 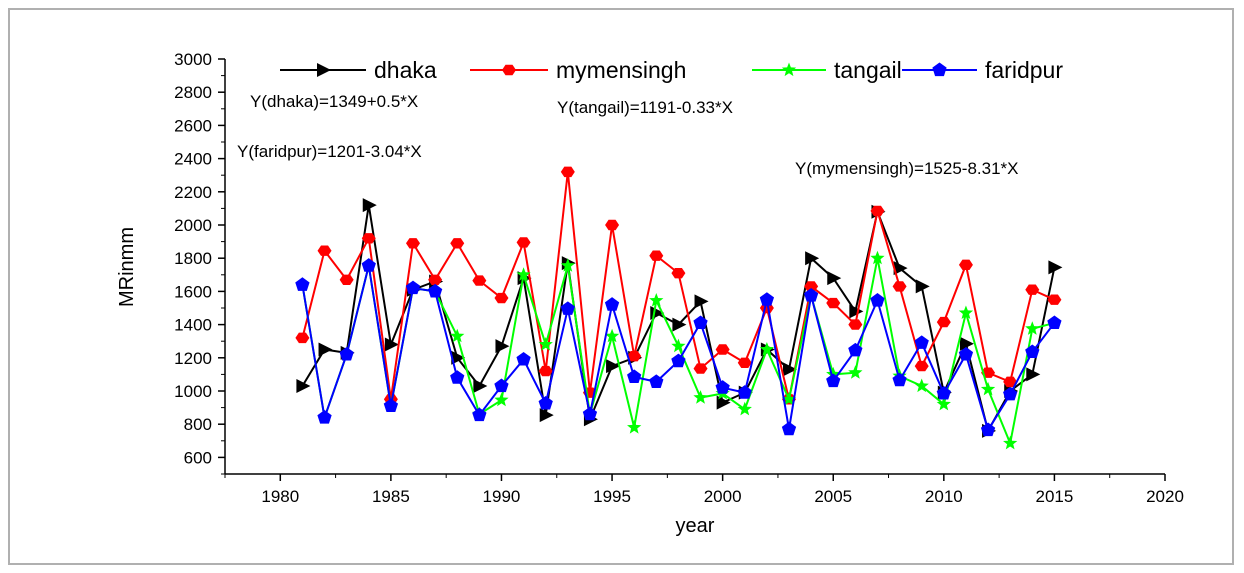 I want to click on legend-item-dhaka: dhaka, so click(x=358, y=70).